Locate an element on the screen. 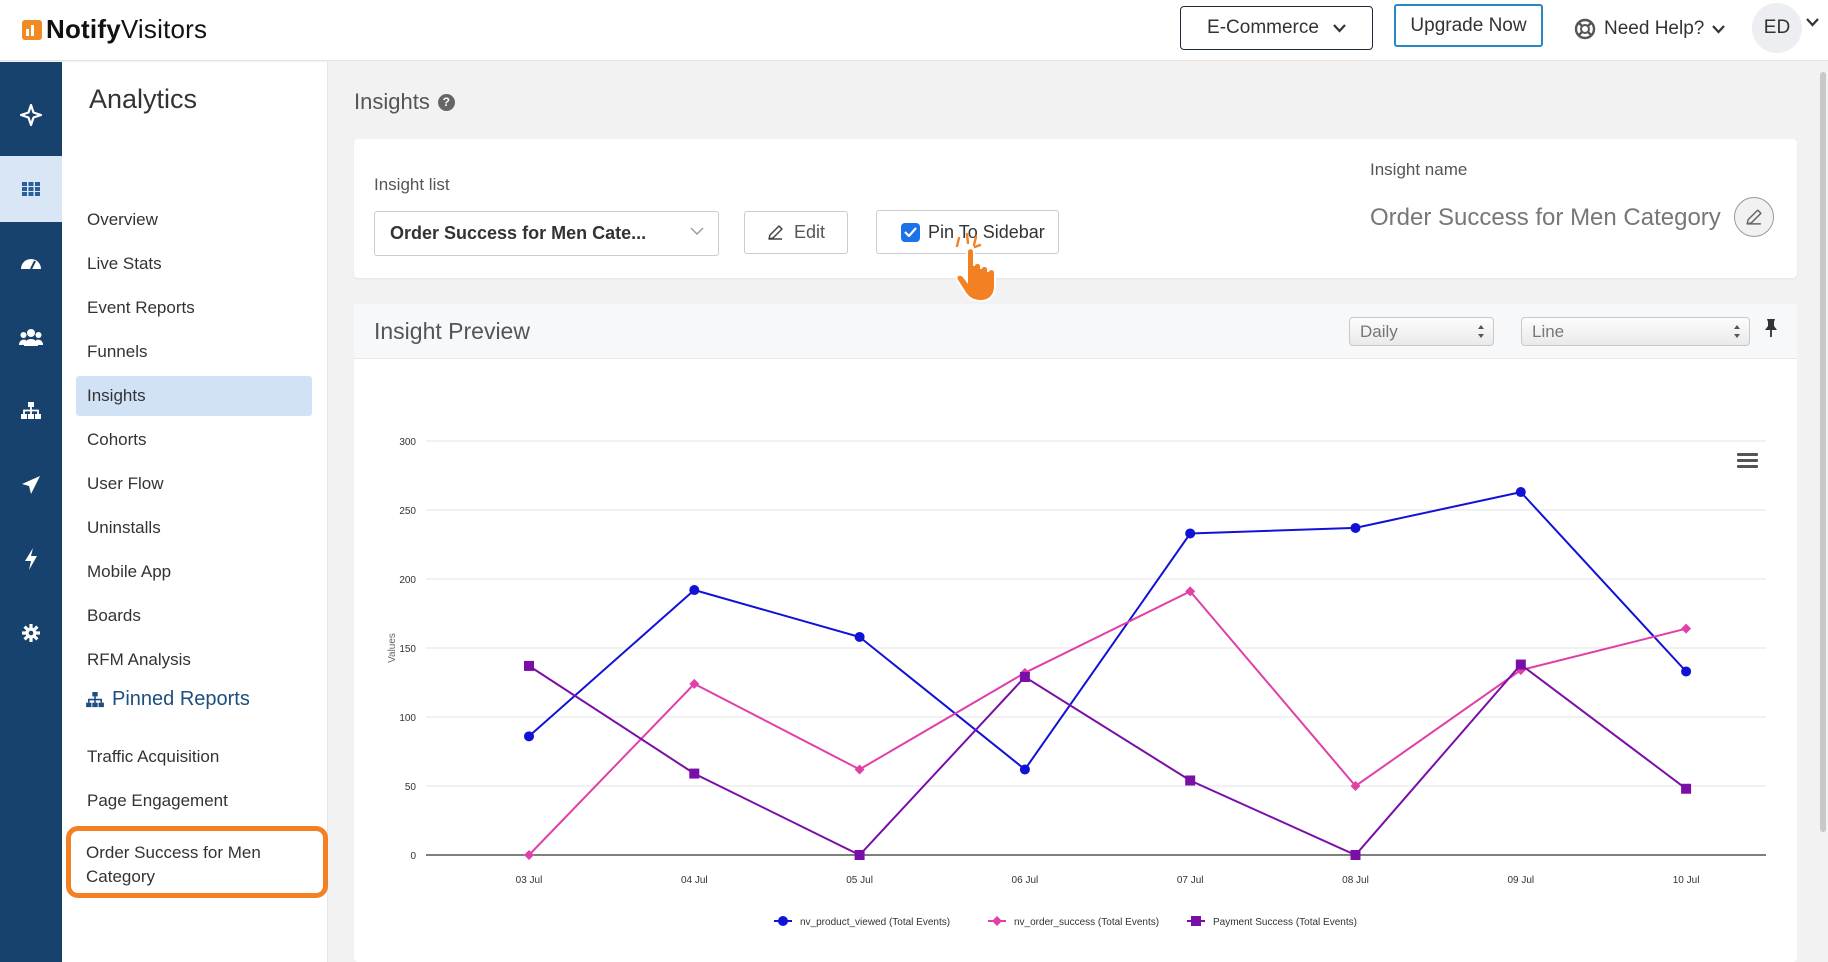 This screenshot has height=962, width=1828. scrollbar-thumb is located at coordinates (1823, 452).